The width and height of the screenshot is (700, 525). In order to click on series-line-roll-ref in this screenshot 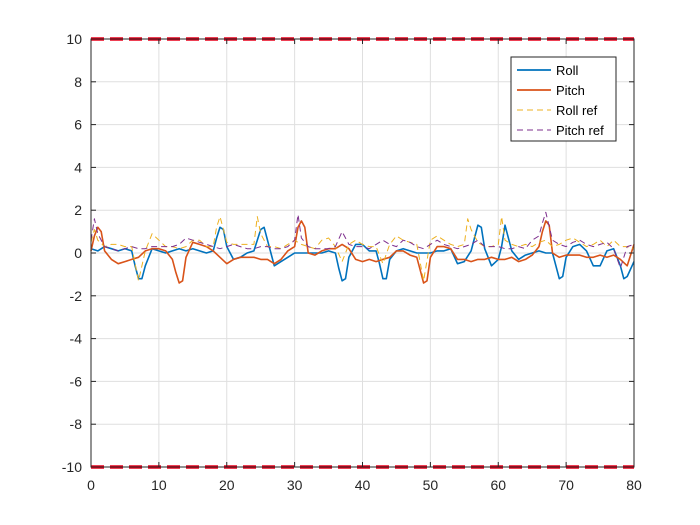, I will do `click(362, 249)`.